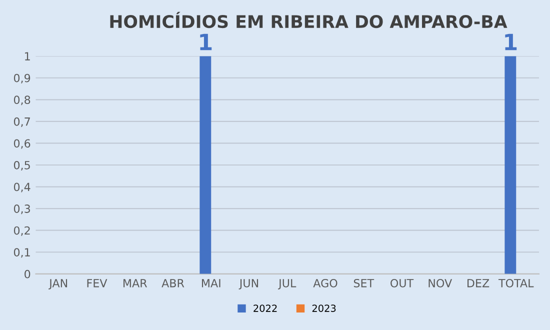  I want to click on x-tick-label: JUL, so click(287, 284).